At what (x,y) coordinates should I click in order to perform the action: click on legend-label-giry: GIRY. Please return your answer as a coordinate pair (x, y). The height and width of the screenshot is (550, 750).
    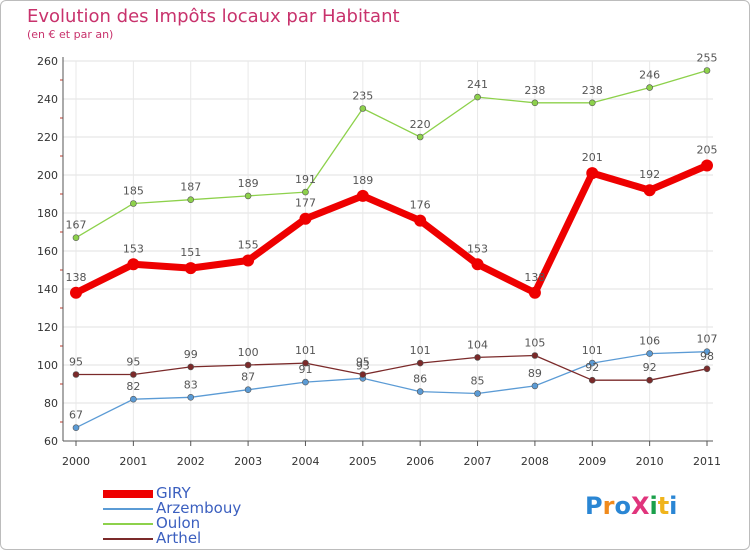
    Looking at the image, I should click on (173, 493).